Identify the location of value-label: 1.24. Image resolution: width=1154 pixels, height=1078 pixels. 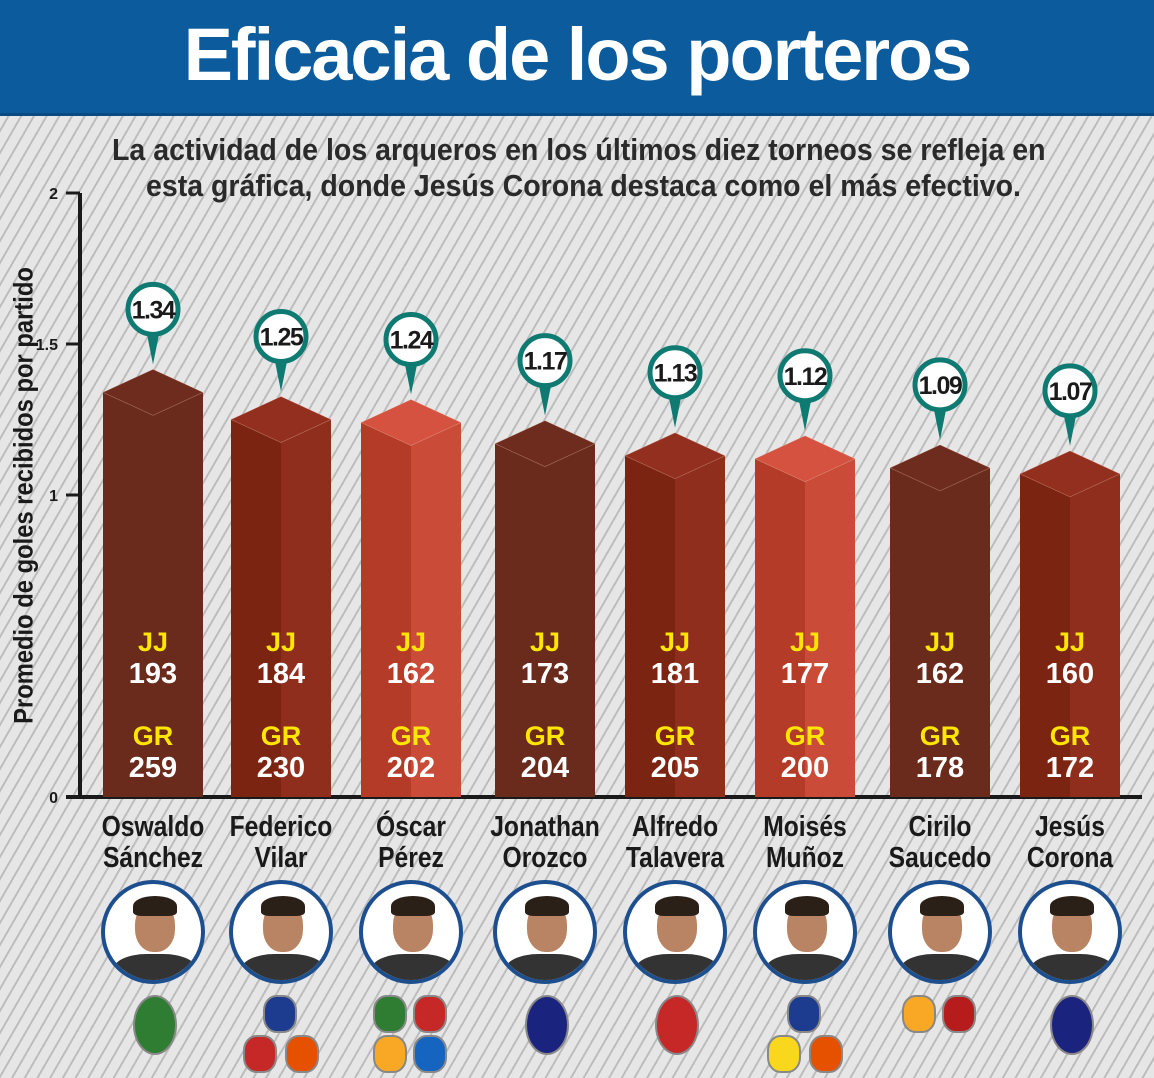
(412, 341).